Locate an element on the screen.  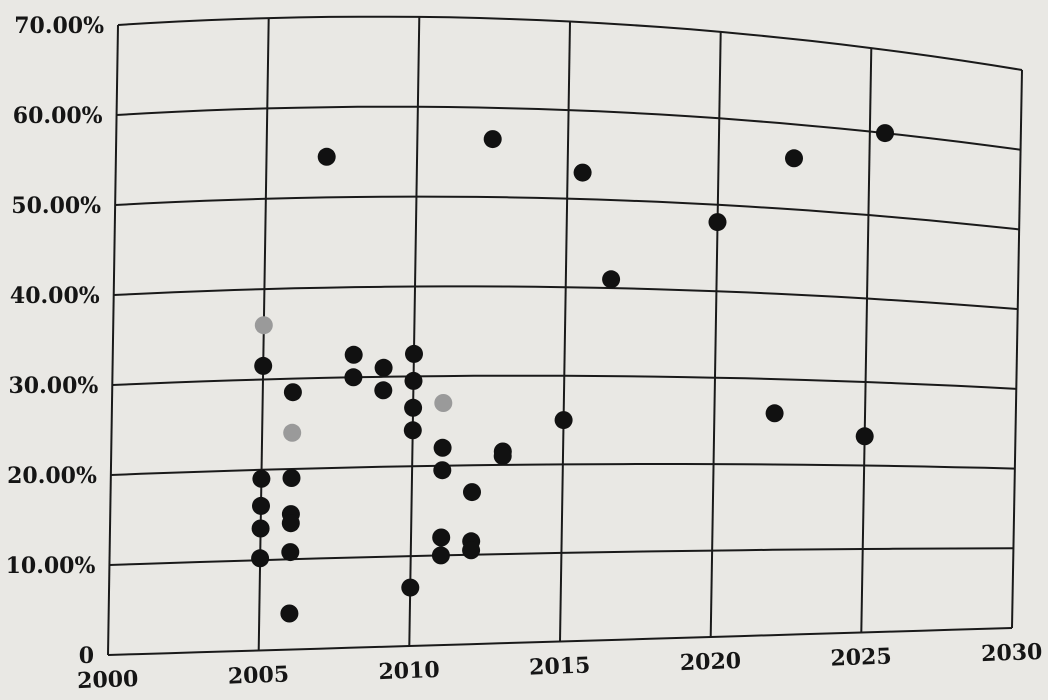
x-tick-label: 2030 is located at coordinates (1012, 653).